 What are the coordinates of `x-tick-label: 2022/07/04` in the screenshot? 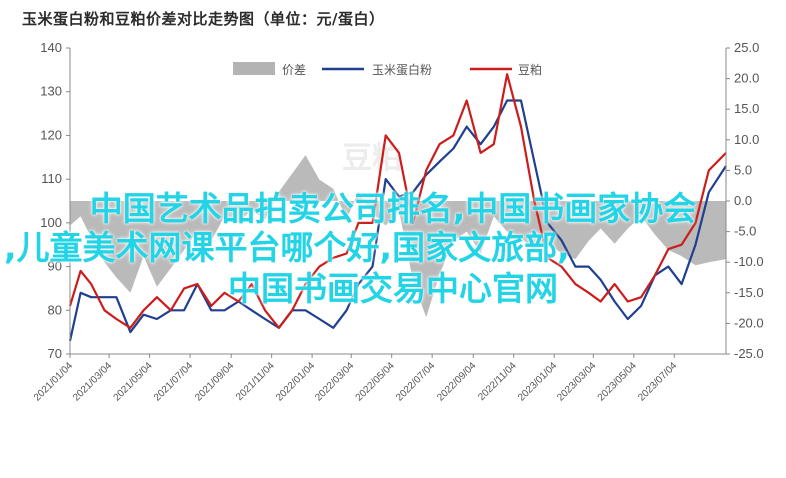 It's located at (415, 381).